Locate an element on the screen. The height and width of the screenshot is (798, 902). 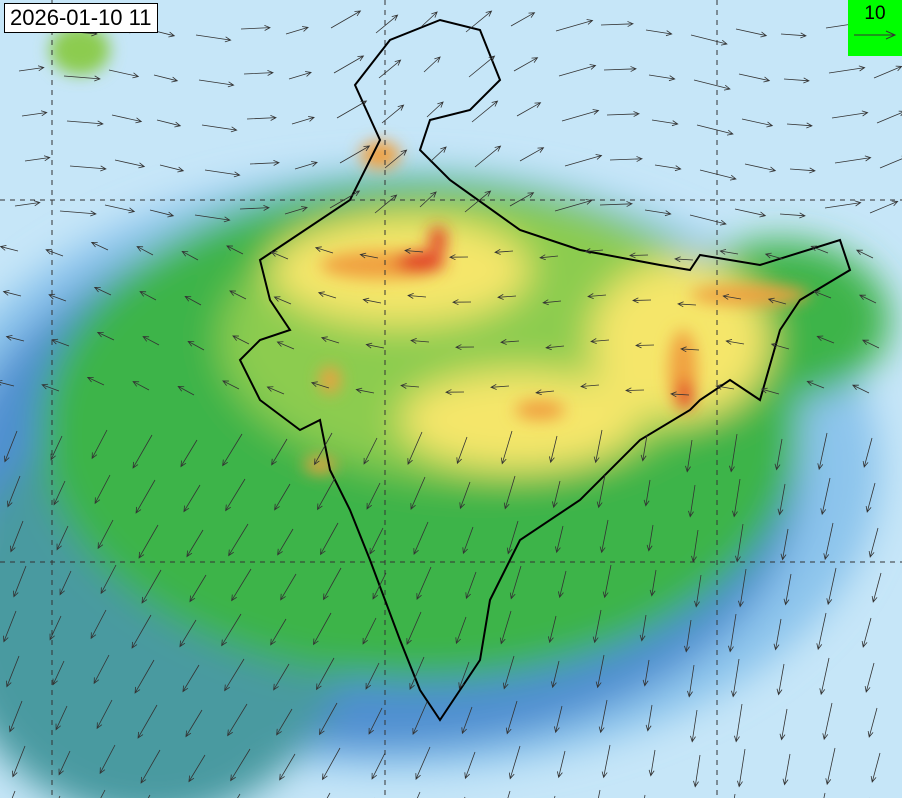
timestamp-label: 2026-01-10 11 is located at coordinates (81, 18).